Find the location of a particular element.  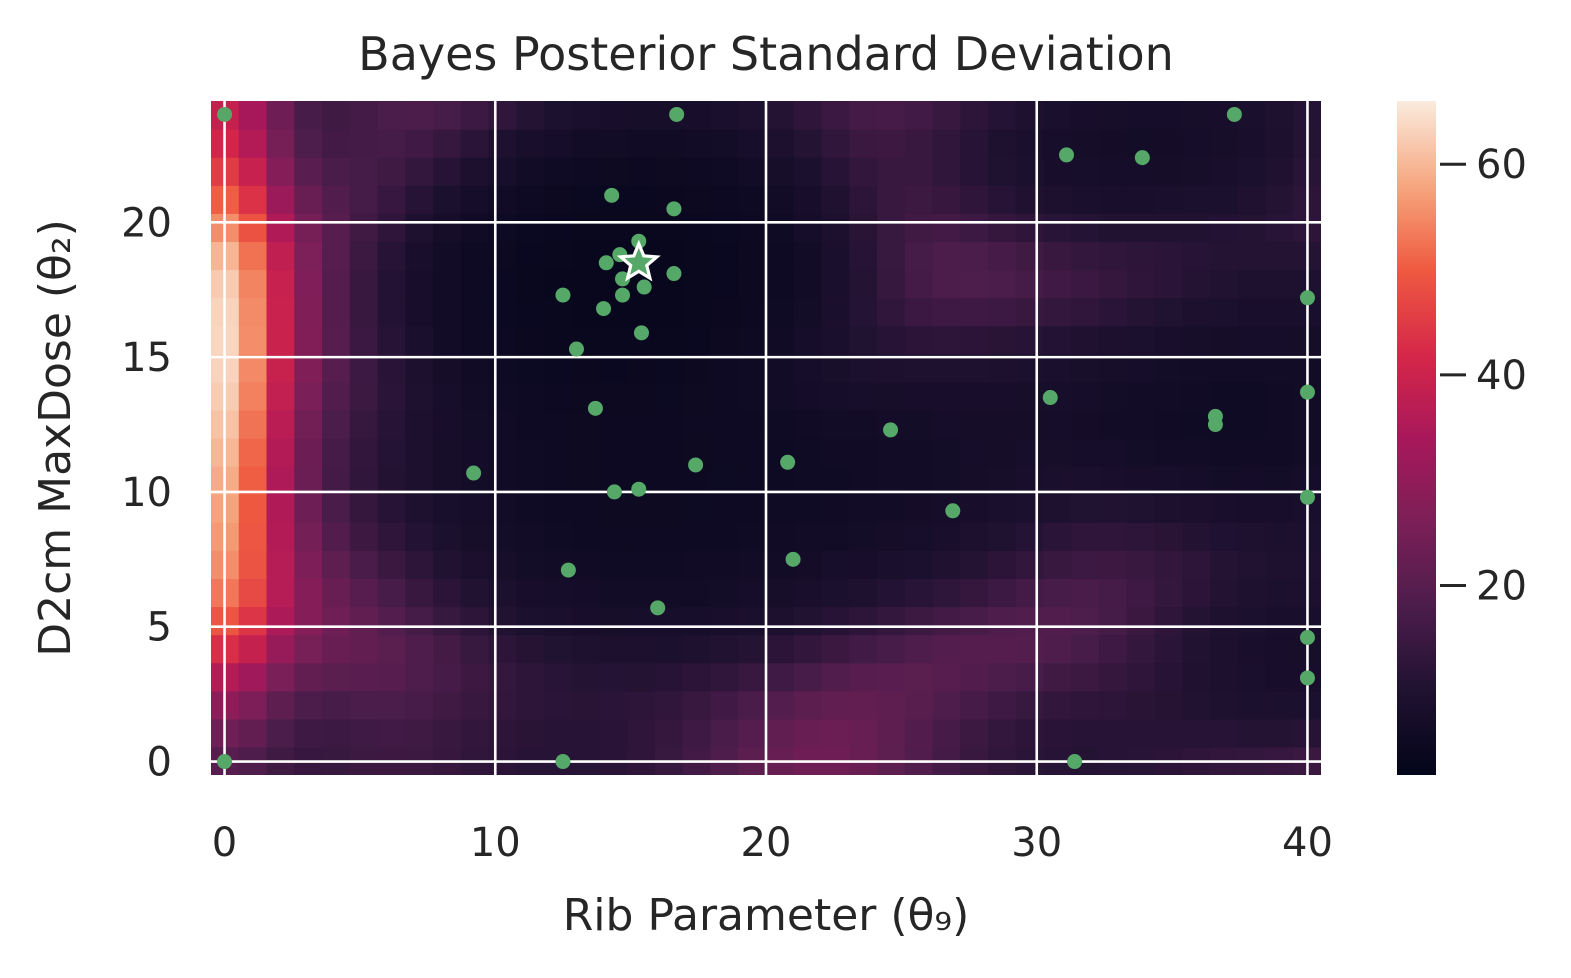

y-axis-ticks: 0 5 10 15 20 is located at coordinates (146, 492).